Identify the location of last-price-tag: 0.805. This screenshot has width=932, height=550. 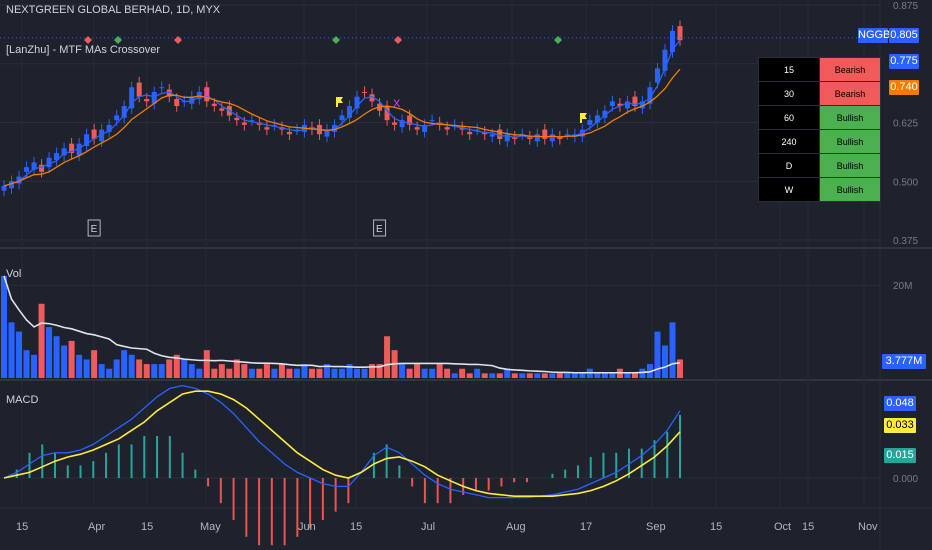
(904, 35).